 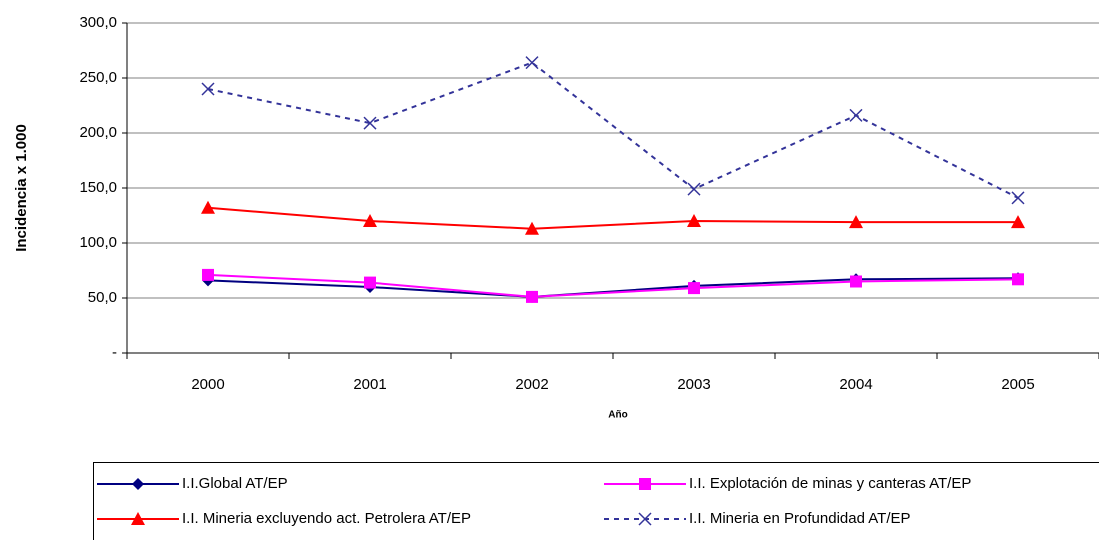 I want to click on y-tick-label: 250,0, so click(x=98, y=77).